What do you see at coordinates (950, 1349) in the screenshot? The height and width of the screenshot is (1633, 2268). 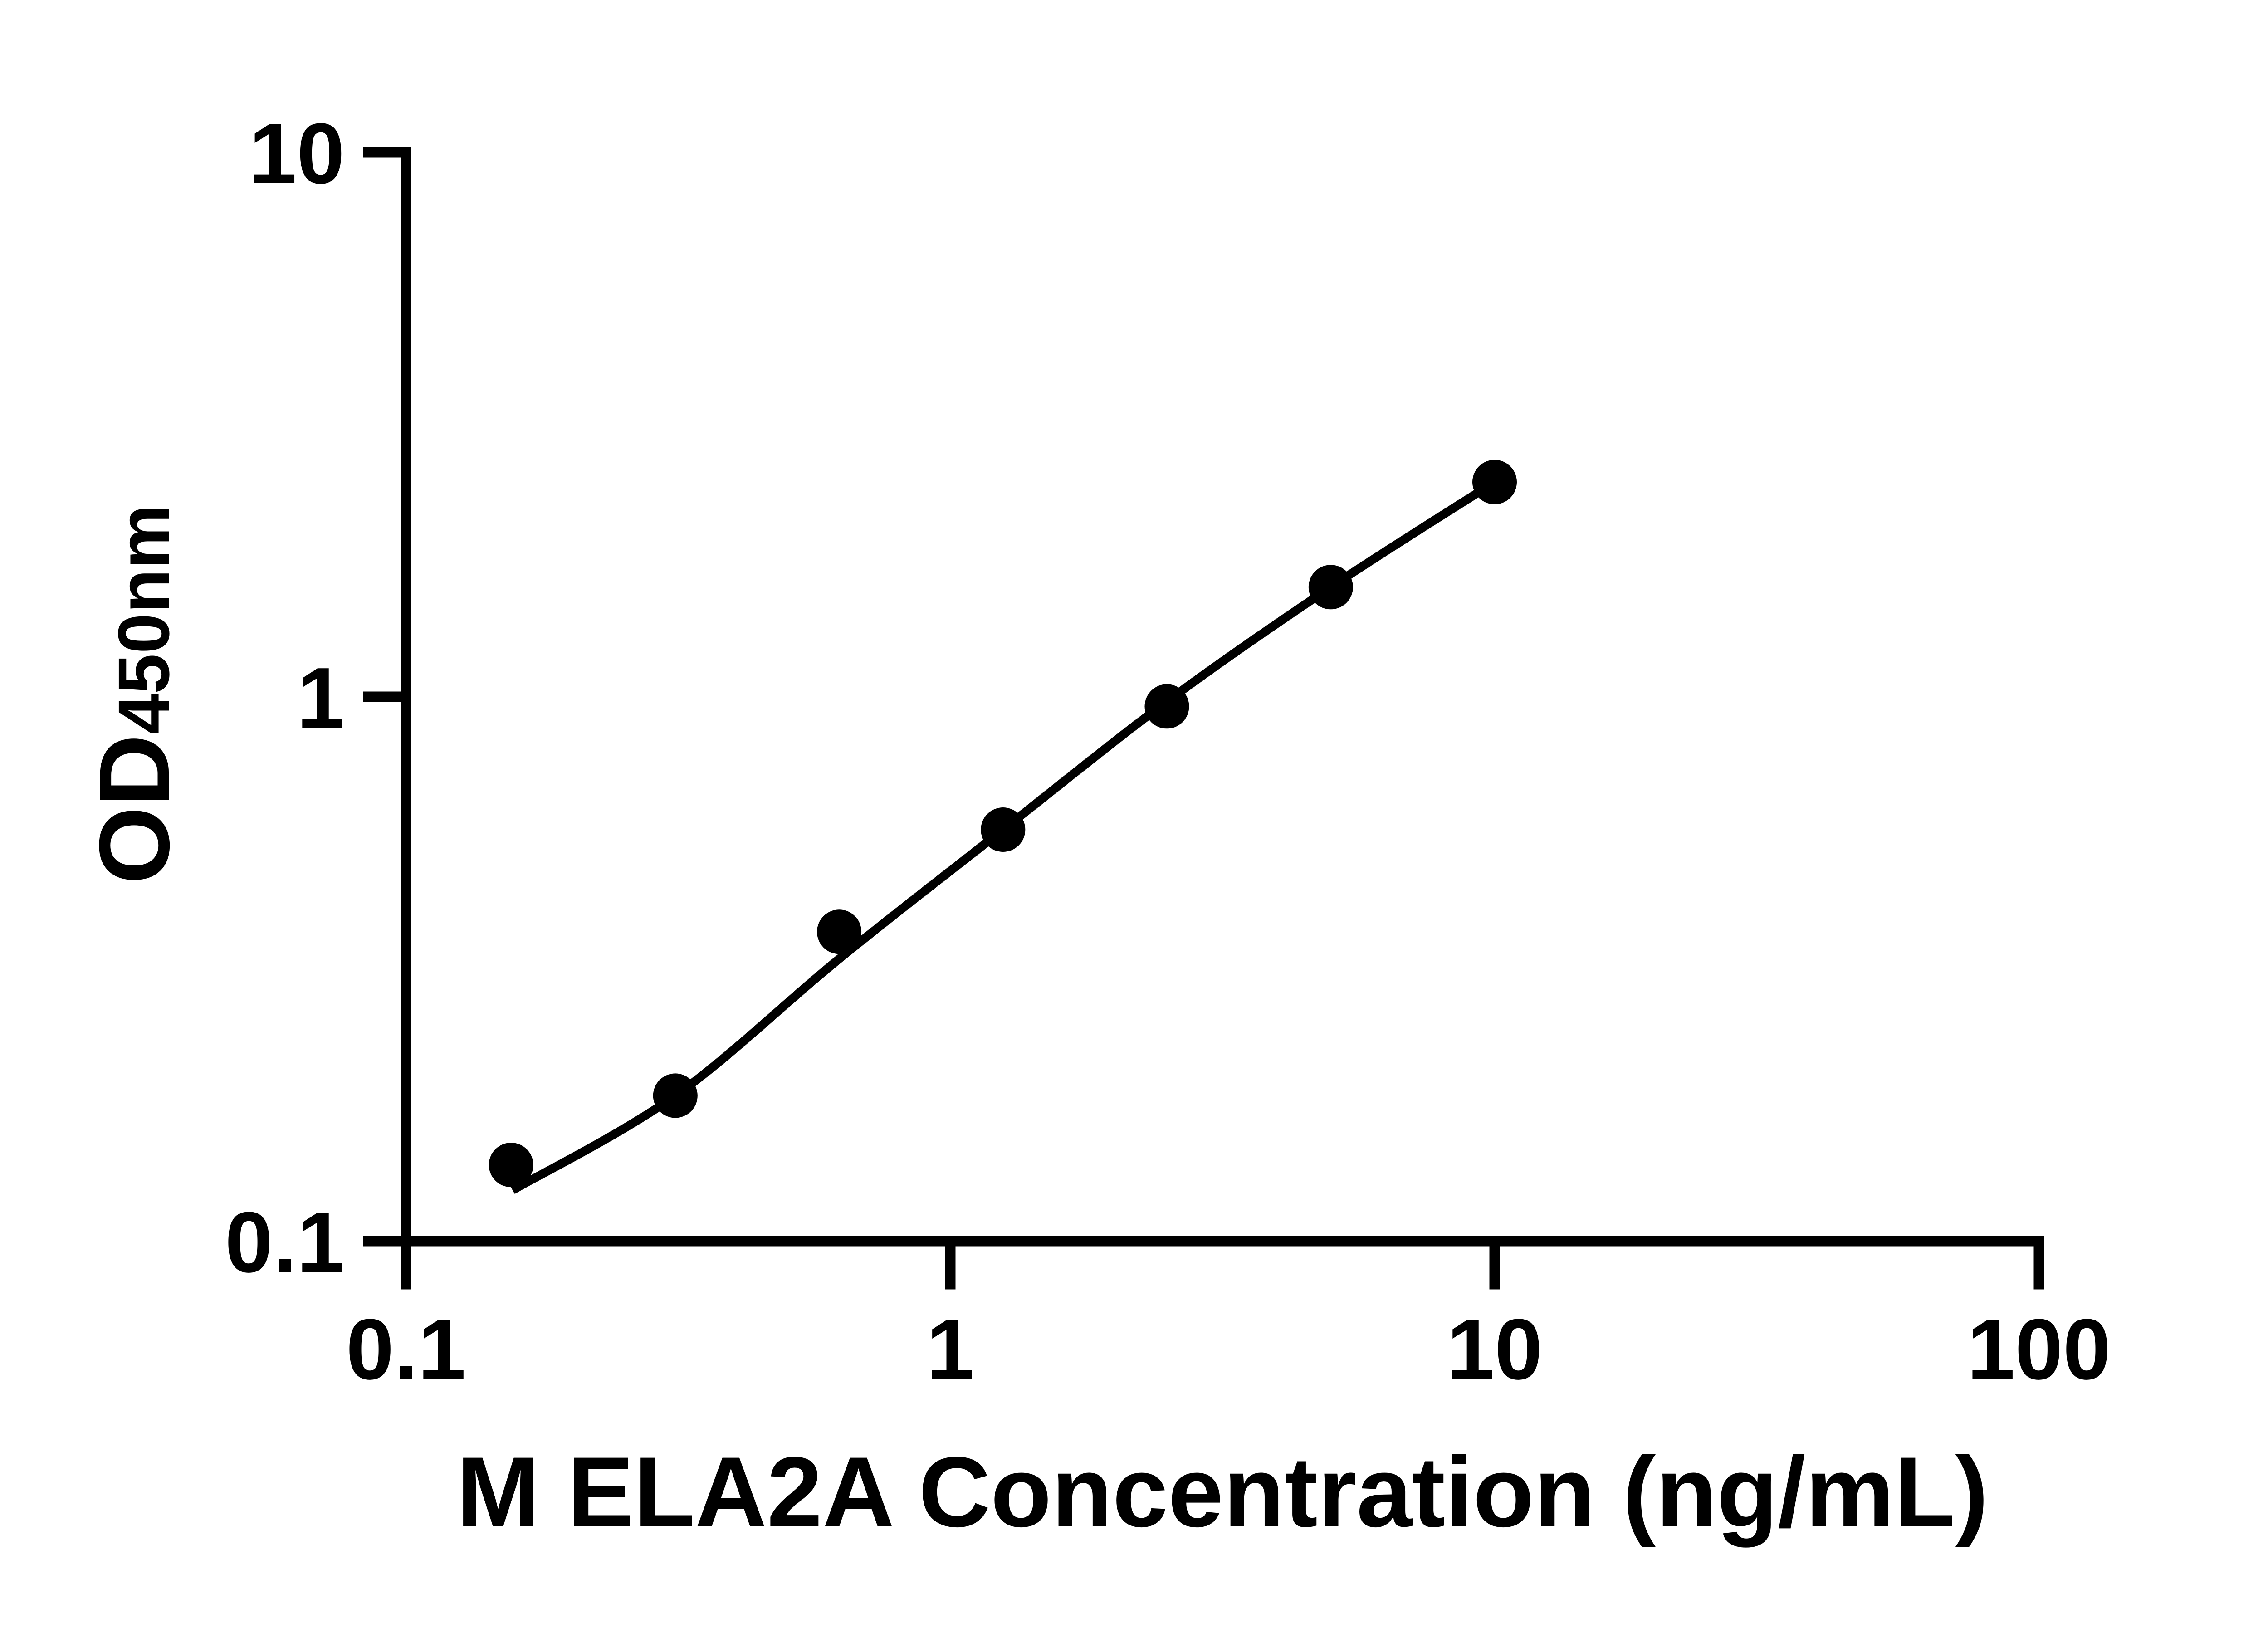 I see `x-tick-label-1: 1` at bounding box center [950, 1349].